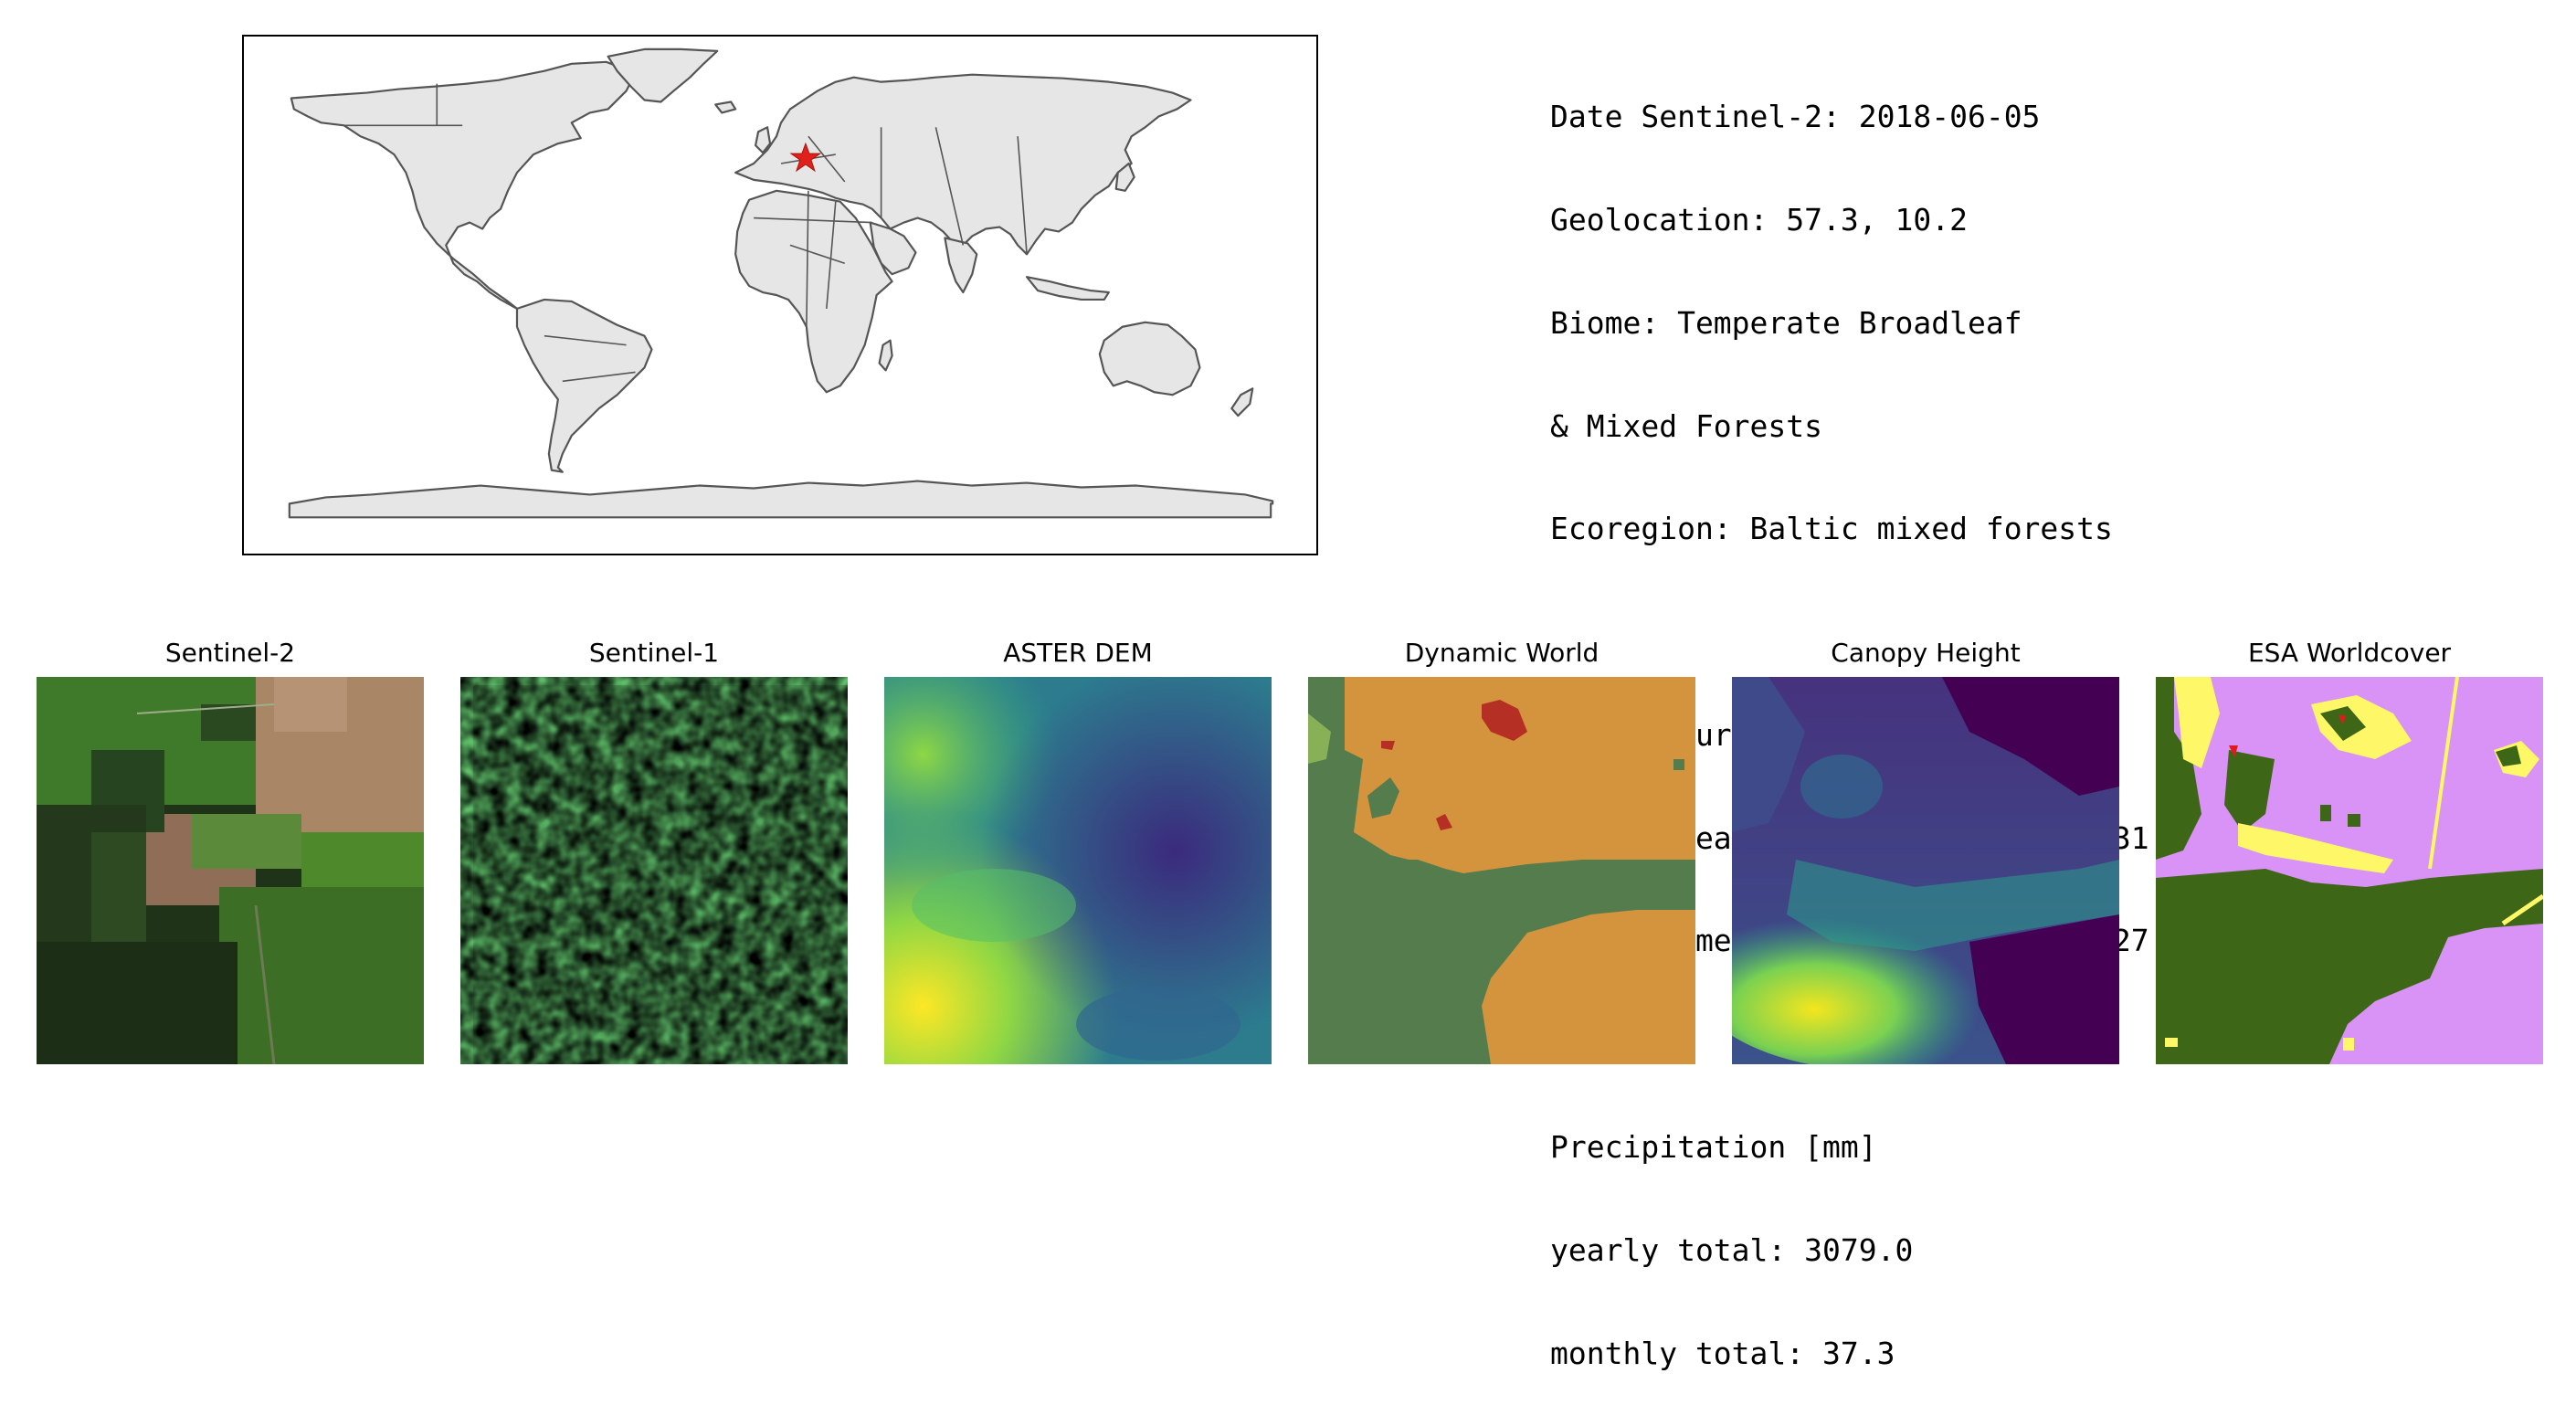 The height and width of the screenshot is (1405, 2576). What do you see at coordinates (961, 265) in the screenshot?
I see `india-shape` at bounding box center [961, 265].